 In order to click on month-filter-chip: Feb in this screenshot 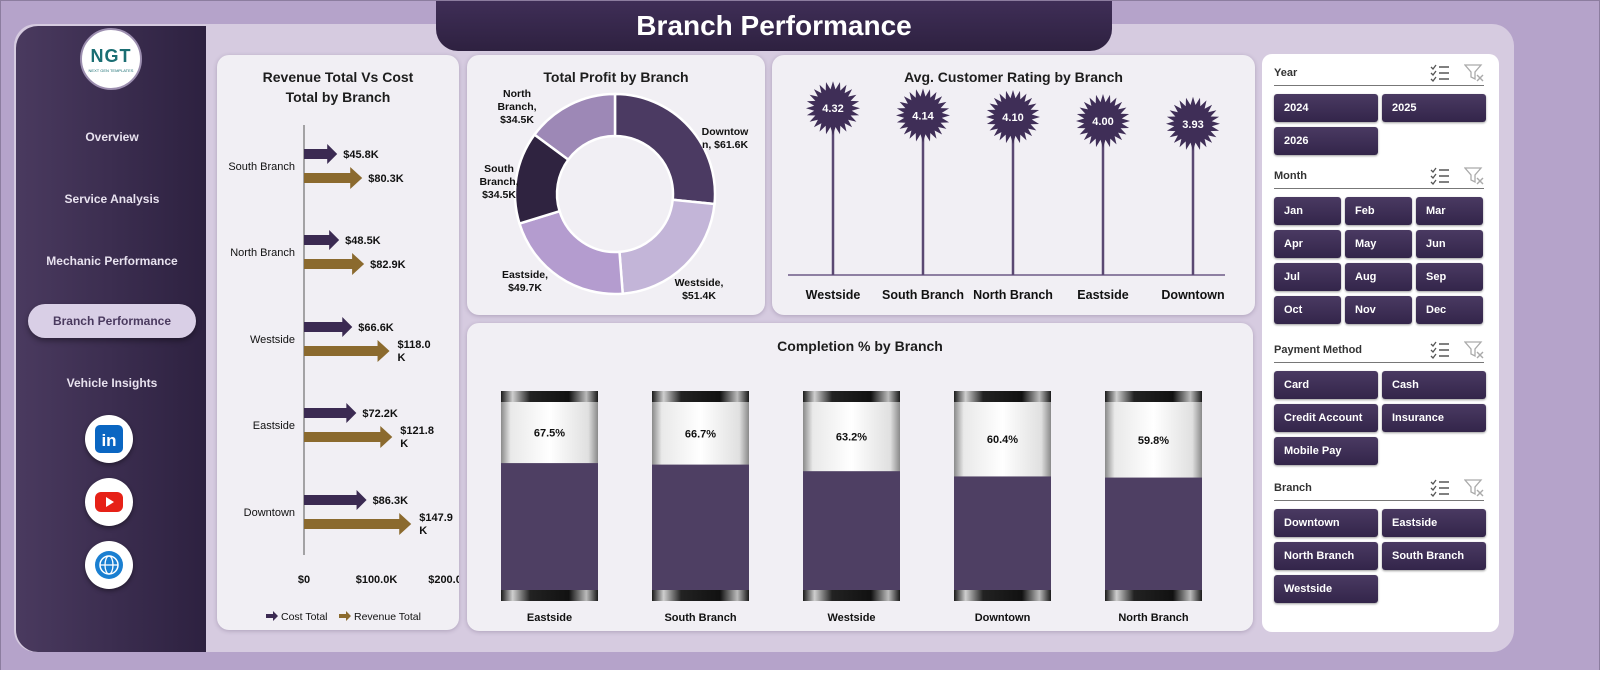, I will do `click(1378, 211)`.